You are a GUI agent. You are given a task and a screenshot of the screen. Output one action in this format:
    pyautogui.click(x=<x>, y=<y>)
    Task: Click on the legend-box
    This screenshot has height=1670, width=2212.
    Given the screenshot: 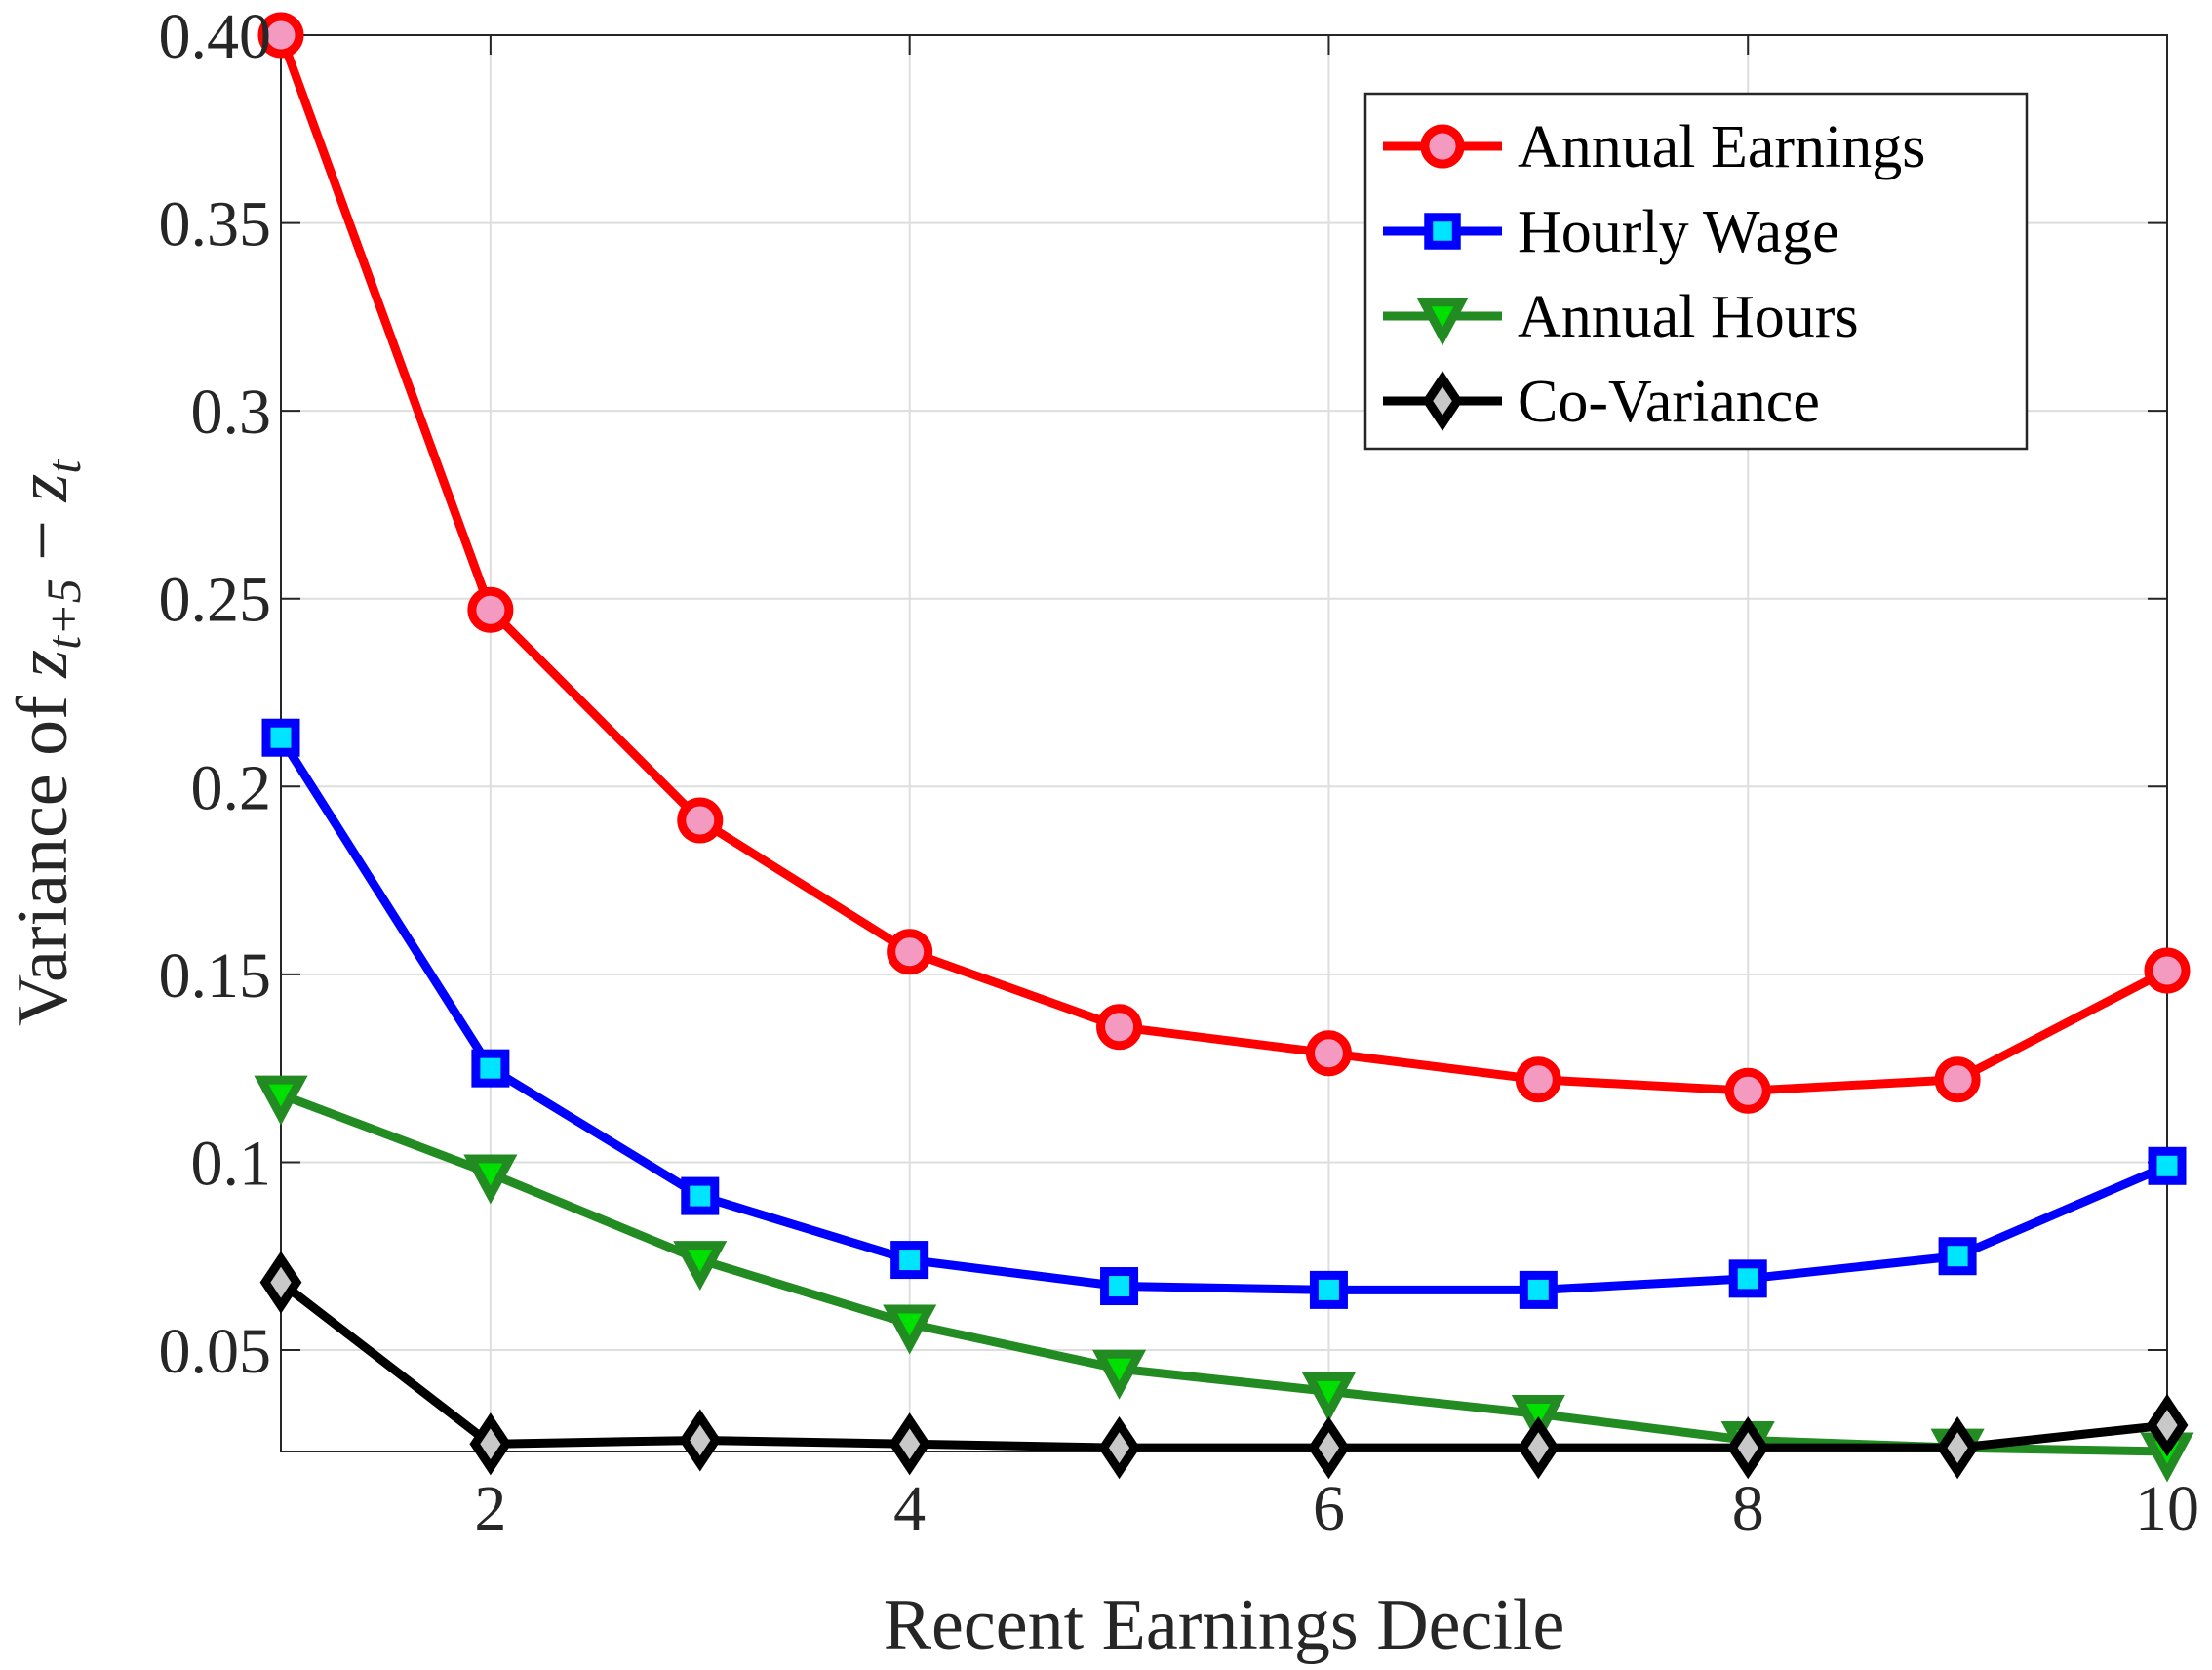 What is the action you would take?
    pyautogui.click(x=1696, y=271)
    